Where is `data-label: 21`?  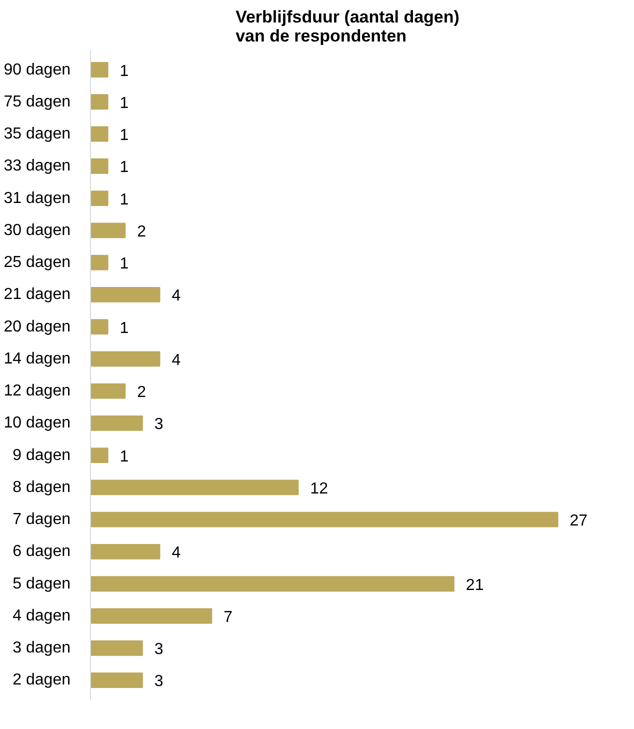 data-label: 21 is located at coordinates (475, 585).